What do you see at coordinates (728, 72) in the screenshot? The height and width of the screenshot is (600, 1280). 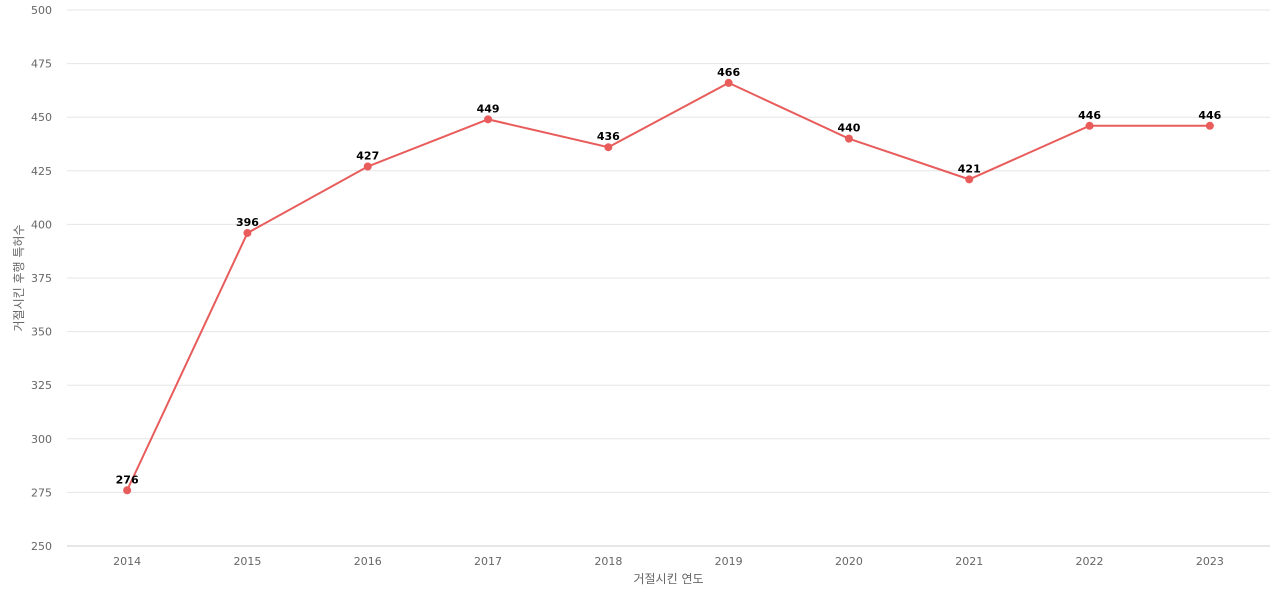 I see `data-label: 466` at bounding box center [728, 72].